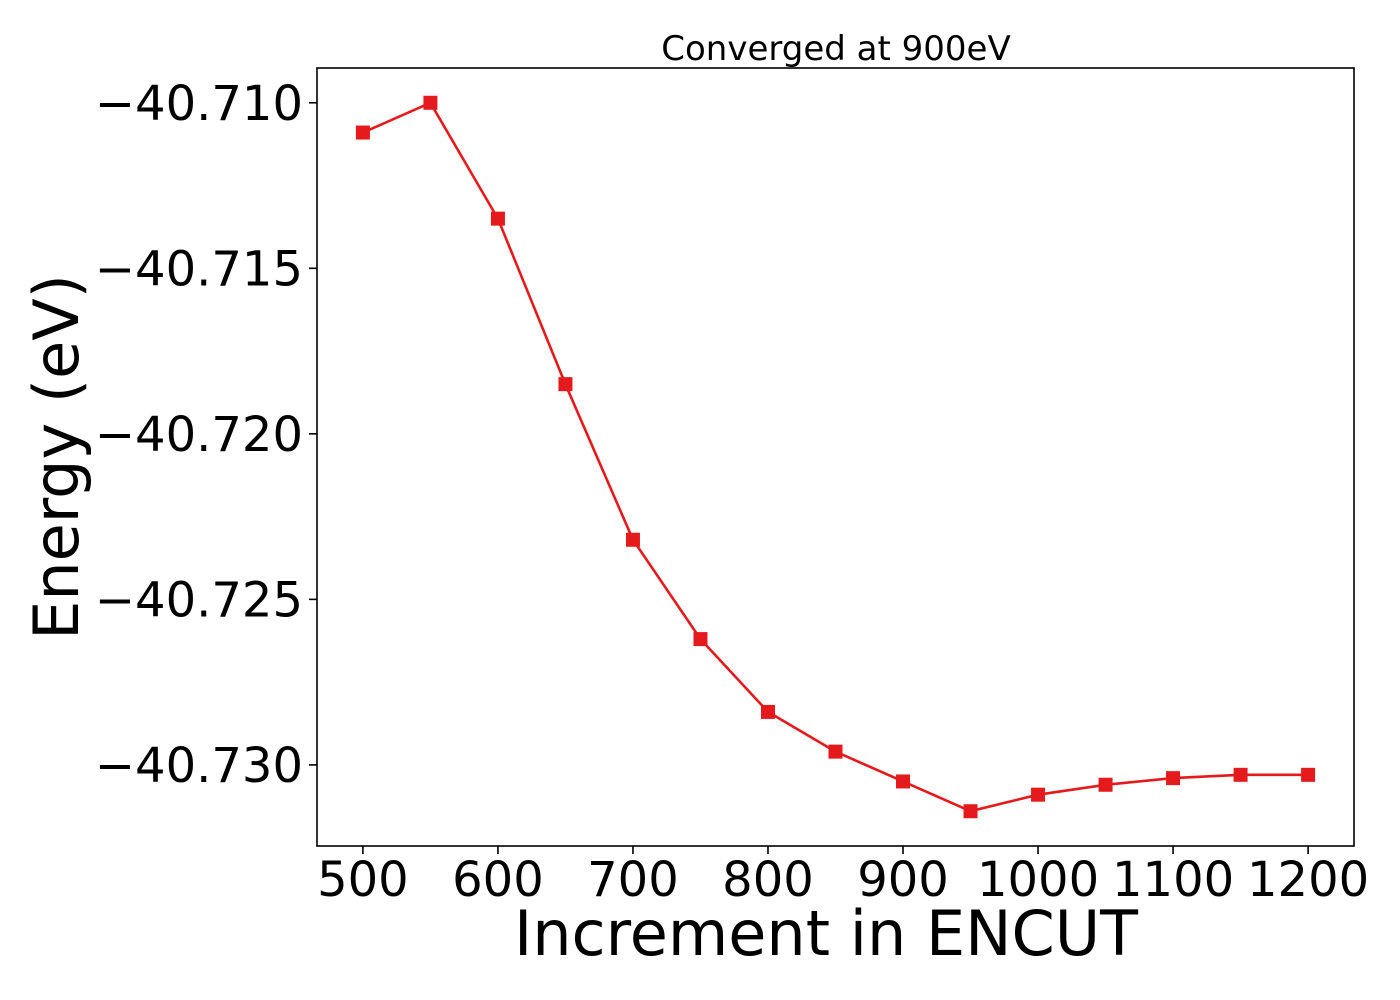  Describe the element at coordinates (56, 457) in the screenshot. I see `y-axis-label: Energy (eV)` at that location.